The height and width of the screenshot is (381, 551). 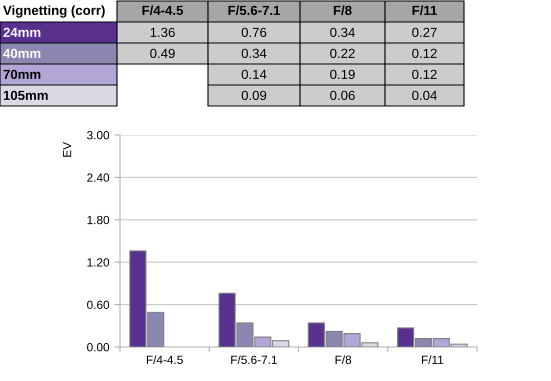 What do you see at coordinates (26, 95) in the screenshot?
I see `text: 105mm` at bounding box center [26, 95].